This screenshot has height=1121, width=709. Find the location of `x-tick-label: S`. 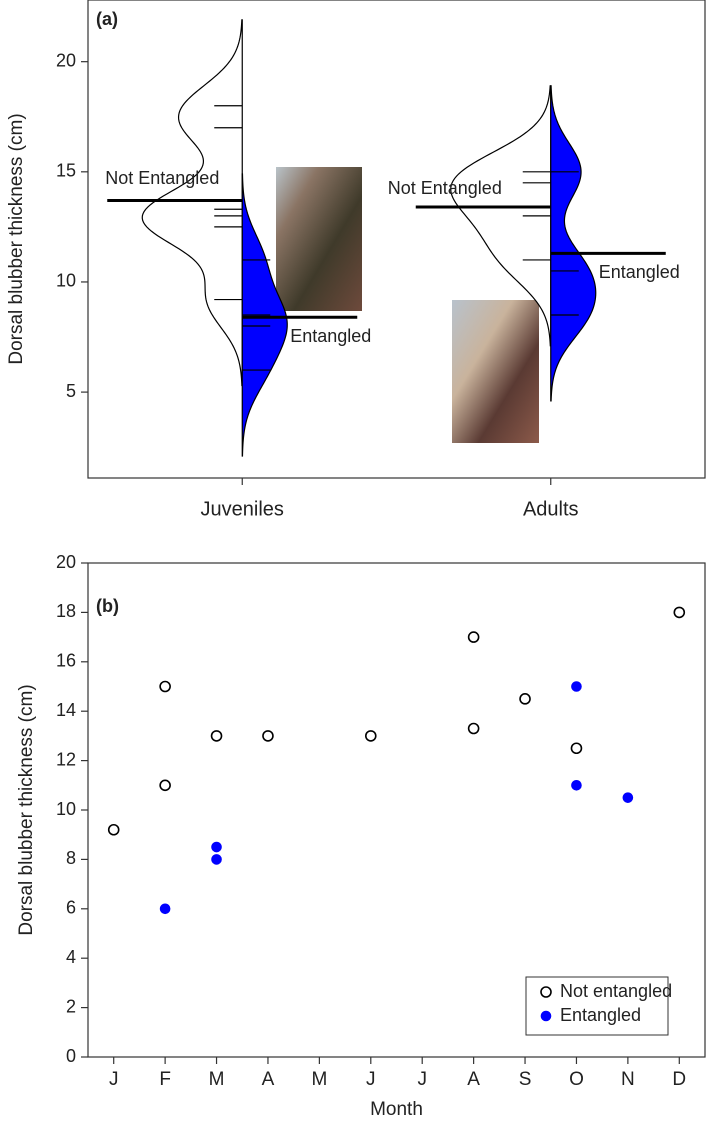

x-tick-label: S is located at coordinates (525, 1079).